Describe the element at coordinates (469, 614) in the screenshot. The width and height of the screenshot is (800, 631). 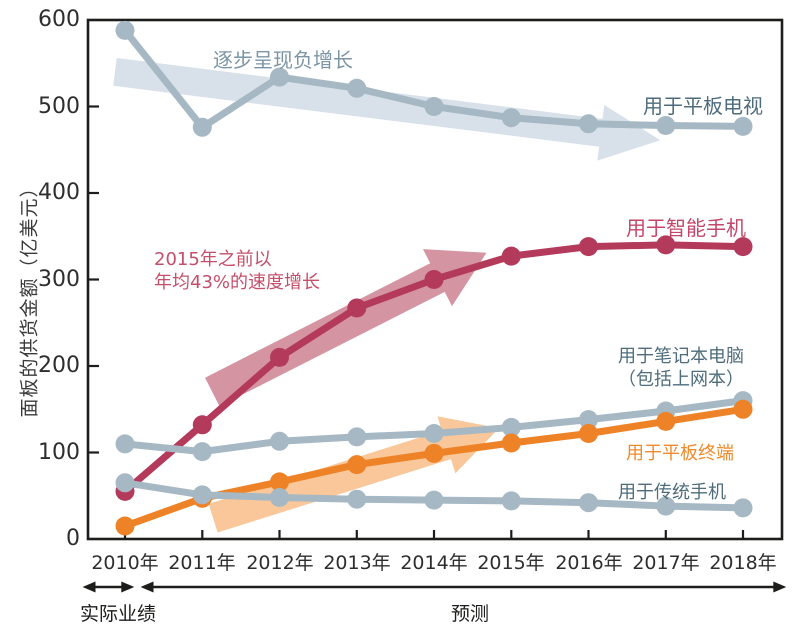
I see `timeline-forecast-label: 预测` at that location.